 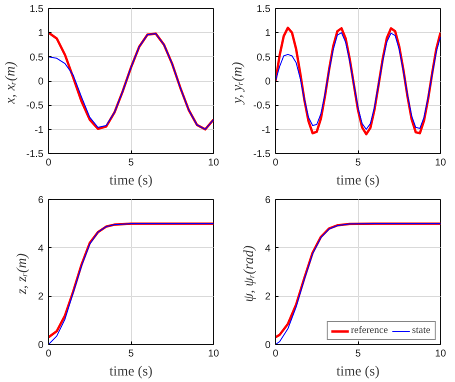 I want to click on y-axis-title: z, zᵣ(m), so click(x=22, y=274).